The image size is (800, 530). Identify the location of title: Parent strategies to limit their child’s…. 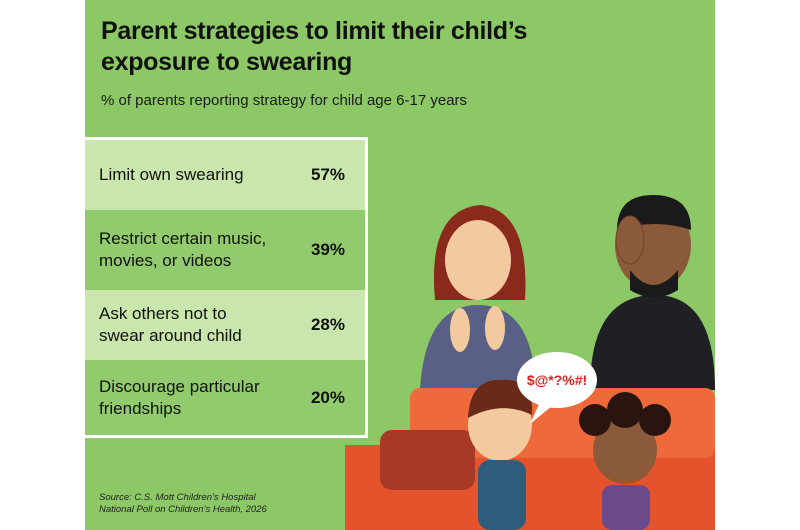
(381, 47).